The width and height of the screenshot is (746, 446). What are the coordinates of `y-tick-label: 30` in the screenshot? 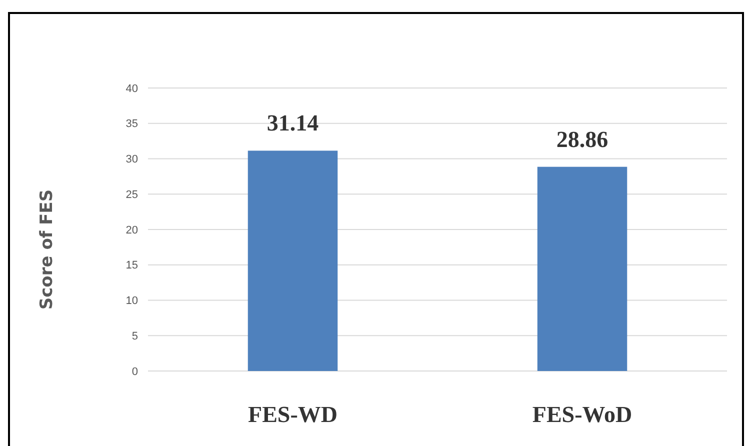 It's located at (132, 160).